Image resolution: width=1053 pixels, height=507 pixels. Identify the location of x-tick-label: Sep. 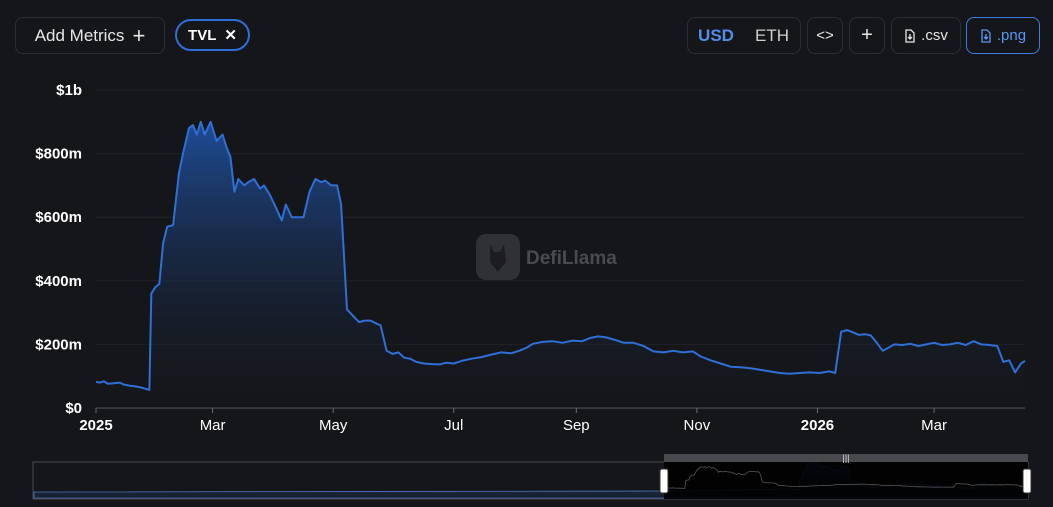
(576, 425).